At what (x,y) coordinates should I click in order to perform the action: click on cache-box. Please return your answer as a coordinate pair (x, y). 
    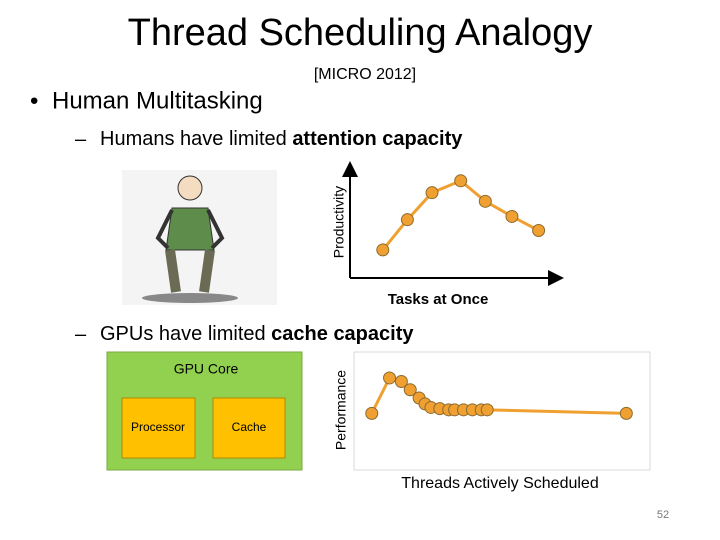
    Looking at the image, I should click on (249, 428).